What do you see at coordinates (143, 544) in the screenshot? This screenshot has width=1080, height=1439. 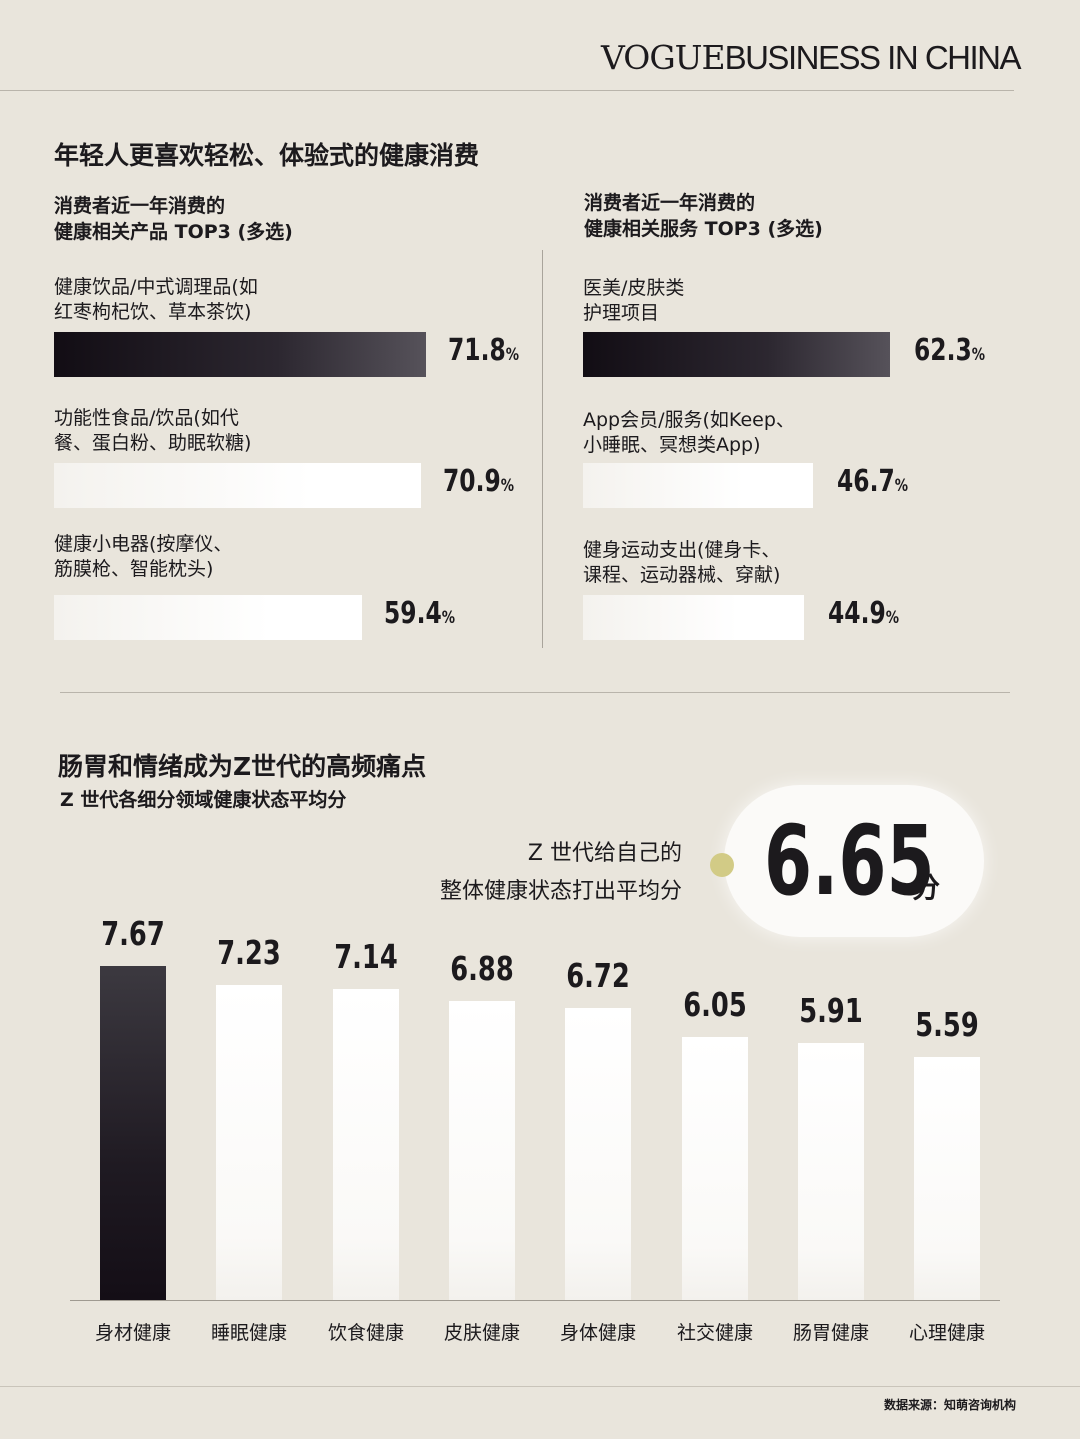 I see `bar-category-line: 健康小电器(按摩仪、` at bounding box center [143, 544].